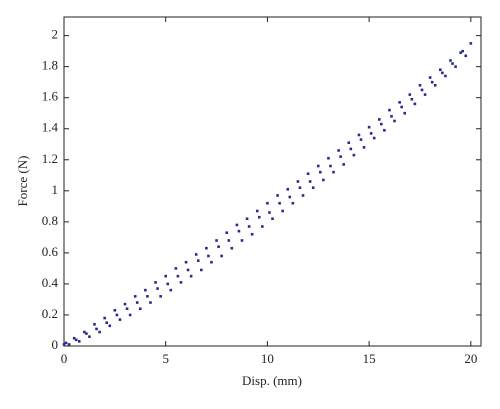 The height and width of the screenshot is (409, 500). I want to click on x-tick-label: 5, so click(165, 358).